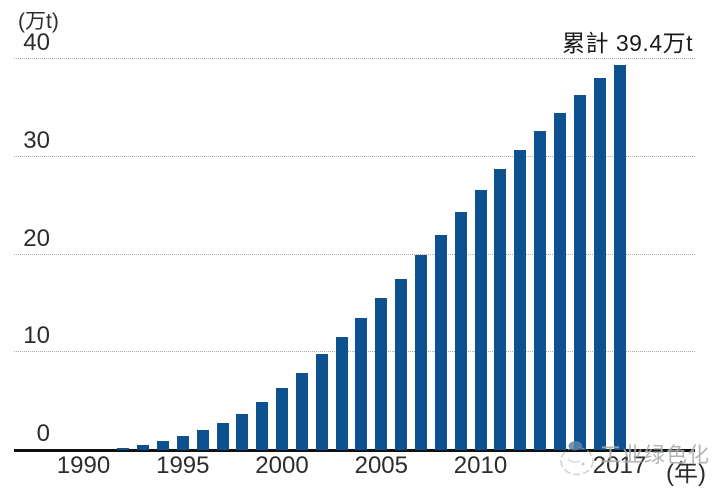 The image size is (712, 491). Describe the element at coordinates (182, 443) in the screenshot. I see `bar-1995` at that location.